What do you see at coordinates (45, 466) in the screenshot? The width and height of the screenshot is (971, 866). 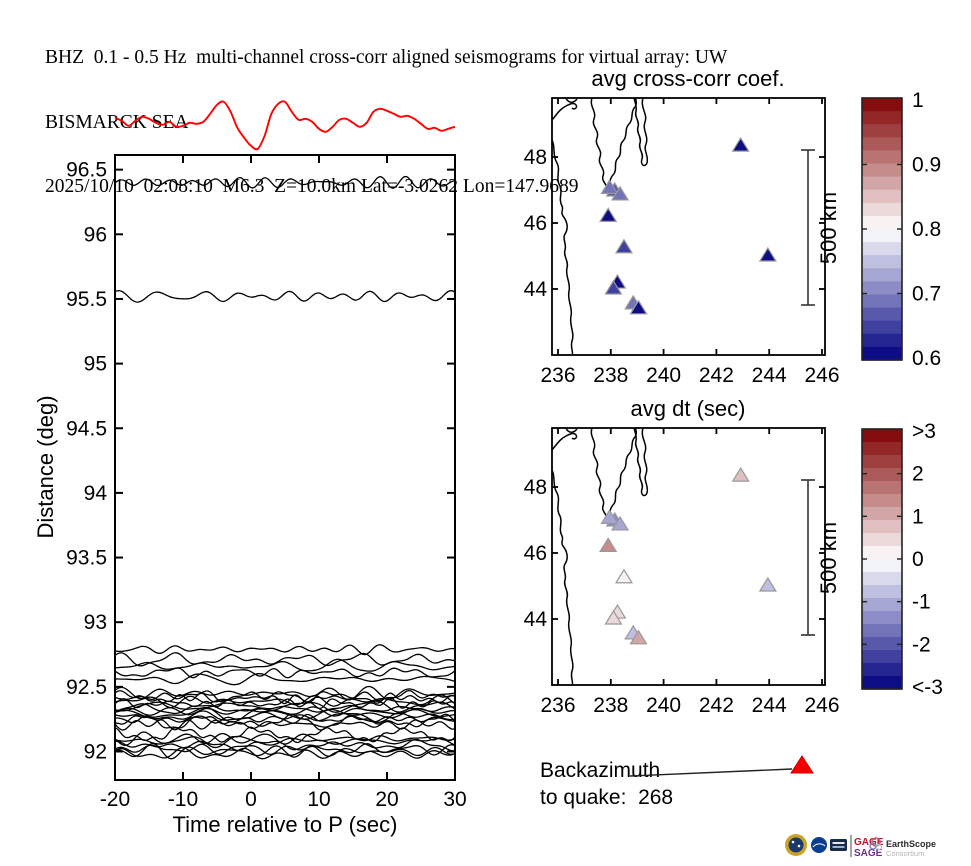 I see `seis-y-axis-label: Distance (deg)` at bounding box center [45, 466].